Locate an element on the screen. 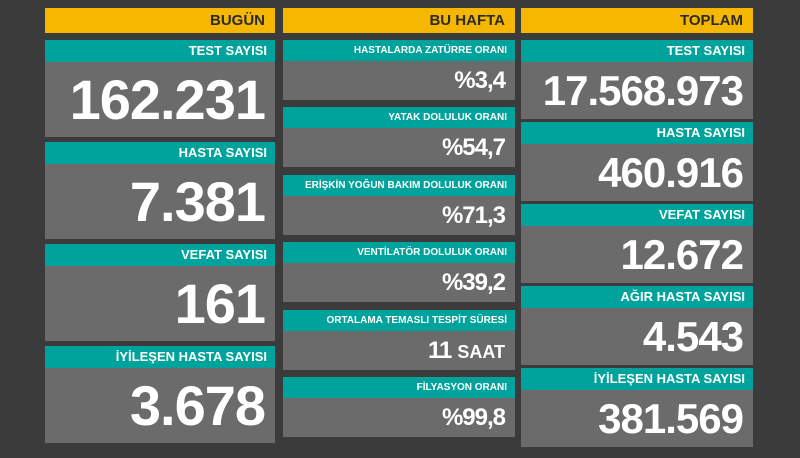 The height and width of the screenshot is (458, 800). stat-value-box: 7.381 is located at coordinates (160, 201).